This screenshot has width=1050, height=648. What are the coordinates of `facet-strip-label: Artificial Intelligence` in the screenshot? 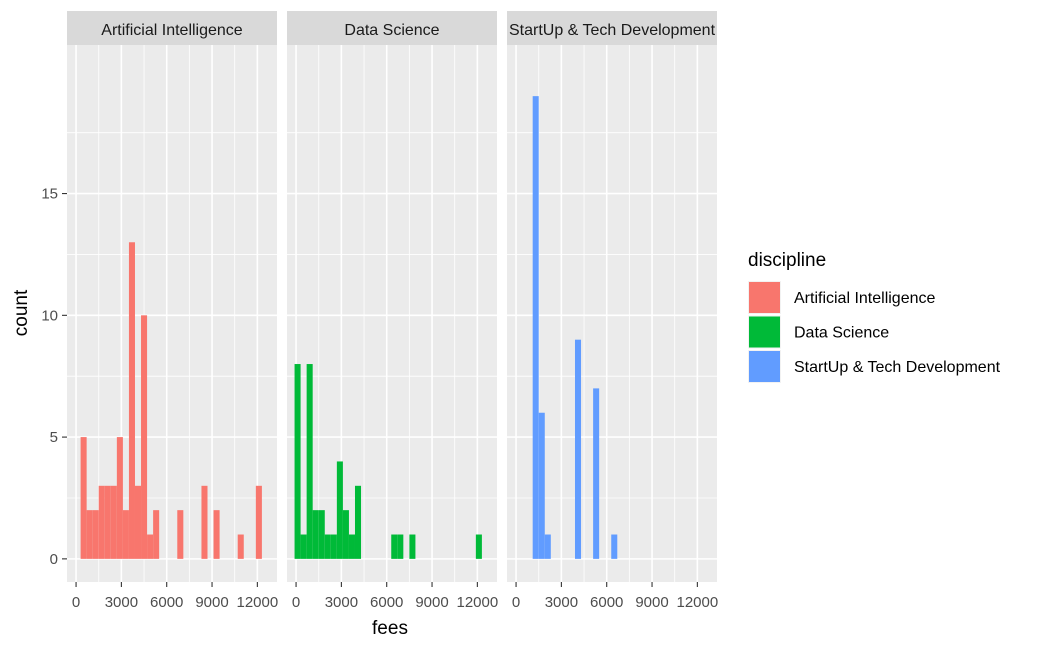 It's located at (172, 30).